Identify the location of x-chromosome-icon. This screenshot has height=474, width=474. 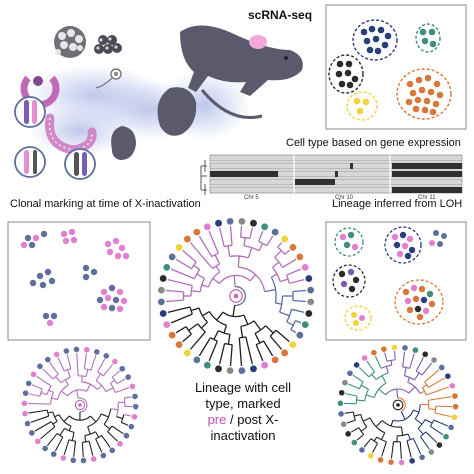
(55, 138).